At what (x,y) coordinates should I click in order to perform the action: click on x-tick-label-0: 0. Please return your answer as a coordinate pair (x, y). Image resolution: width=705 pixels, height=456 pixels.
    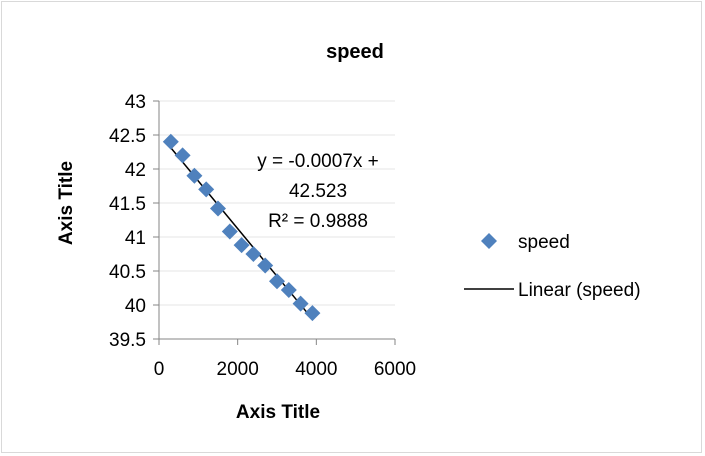
    Looking at the image, I should click on (159, 369).